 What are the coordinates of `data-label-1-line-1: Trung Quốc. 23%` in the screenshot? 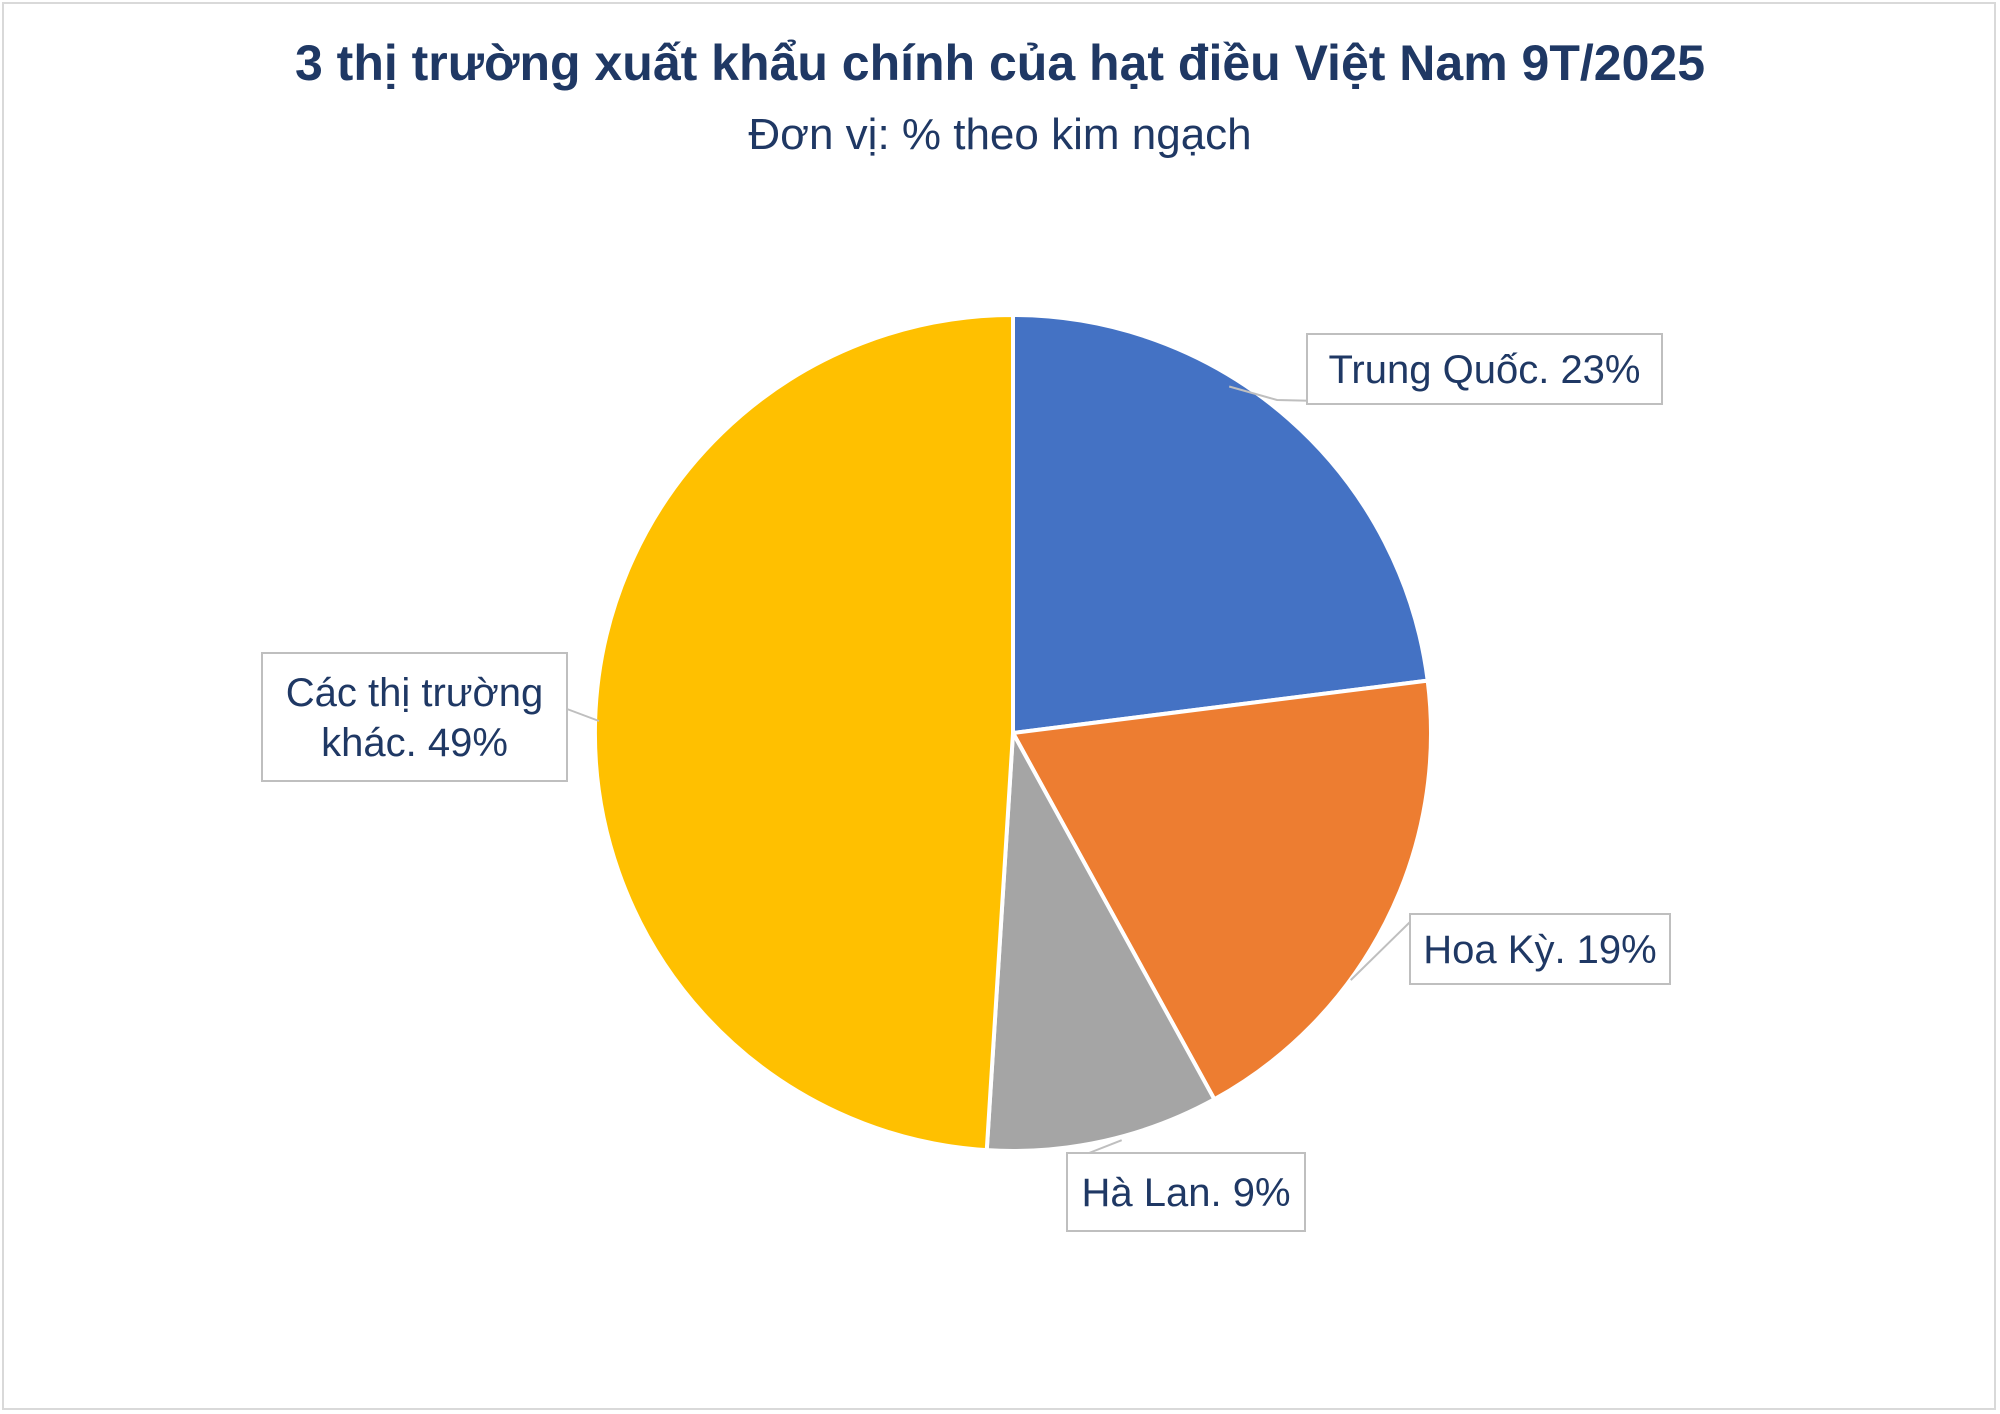 It's located at (1484, 370).